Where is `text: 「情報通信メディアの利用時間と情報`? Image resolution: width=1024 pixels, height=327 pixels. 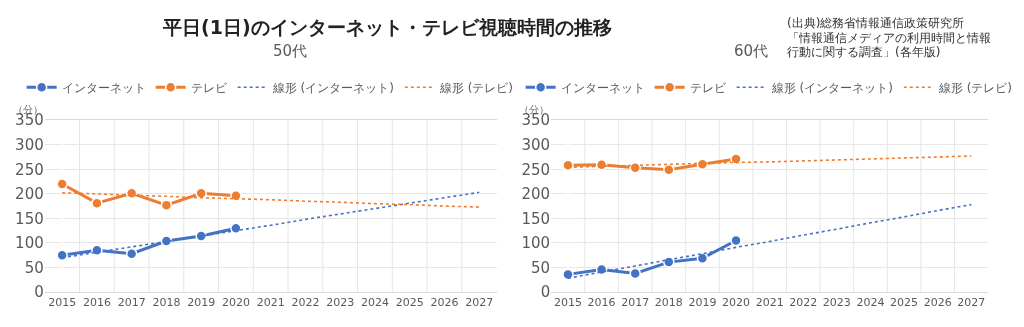
text: 「情報通信メディアの利用時間と情報 is located at coordinates (889, 38).